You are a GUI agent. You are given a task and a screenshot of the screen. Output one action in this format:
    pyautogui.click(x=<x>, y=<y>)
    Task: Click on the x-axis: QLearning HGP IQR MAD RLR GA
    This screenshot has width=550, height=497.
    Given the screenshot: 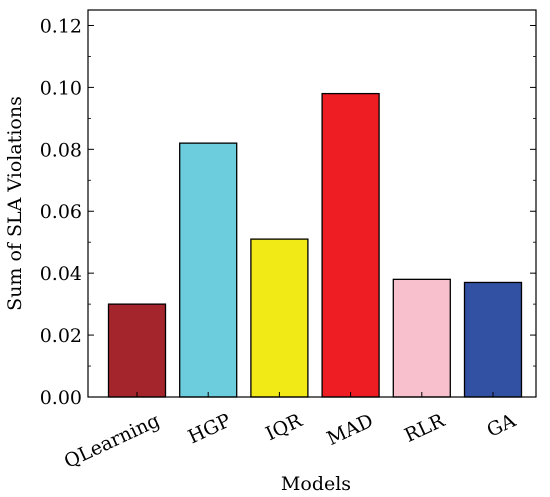 What is the action you would take?
    pyautogui.click(x=290, y=432)
    